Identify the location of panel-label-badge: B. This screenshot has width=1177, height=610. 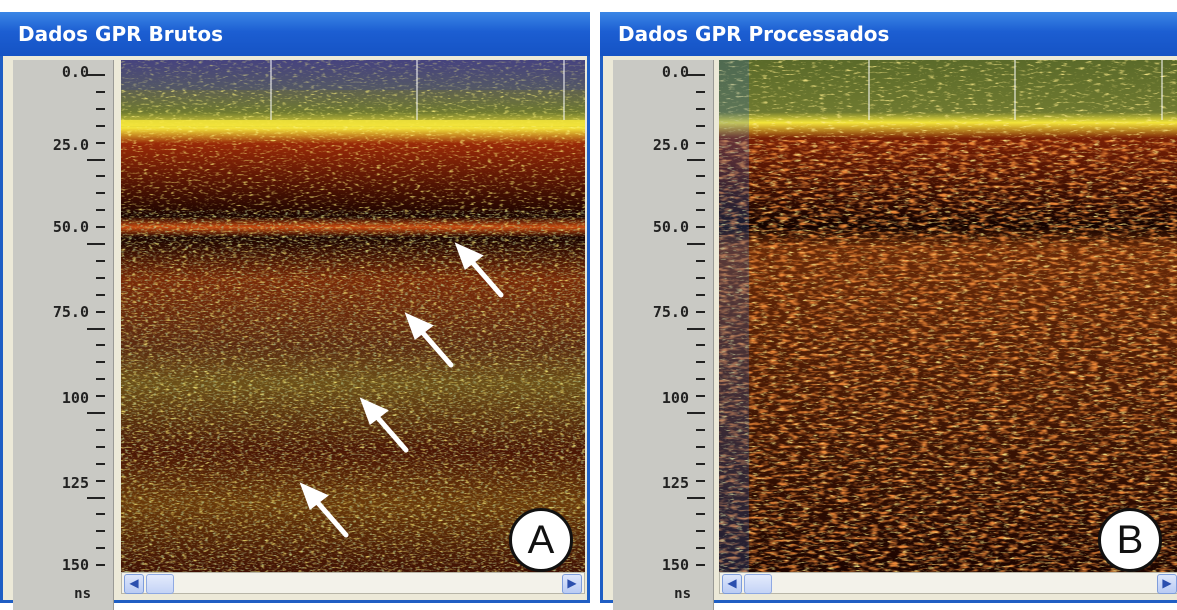
(1130, 540).